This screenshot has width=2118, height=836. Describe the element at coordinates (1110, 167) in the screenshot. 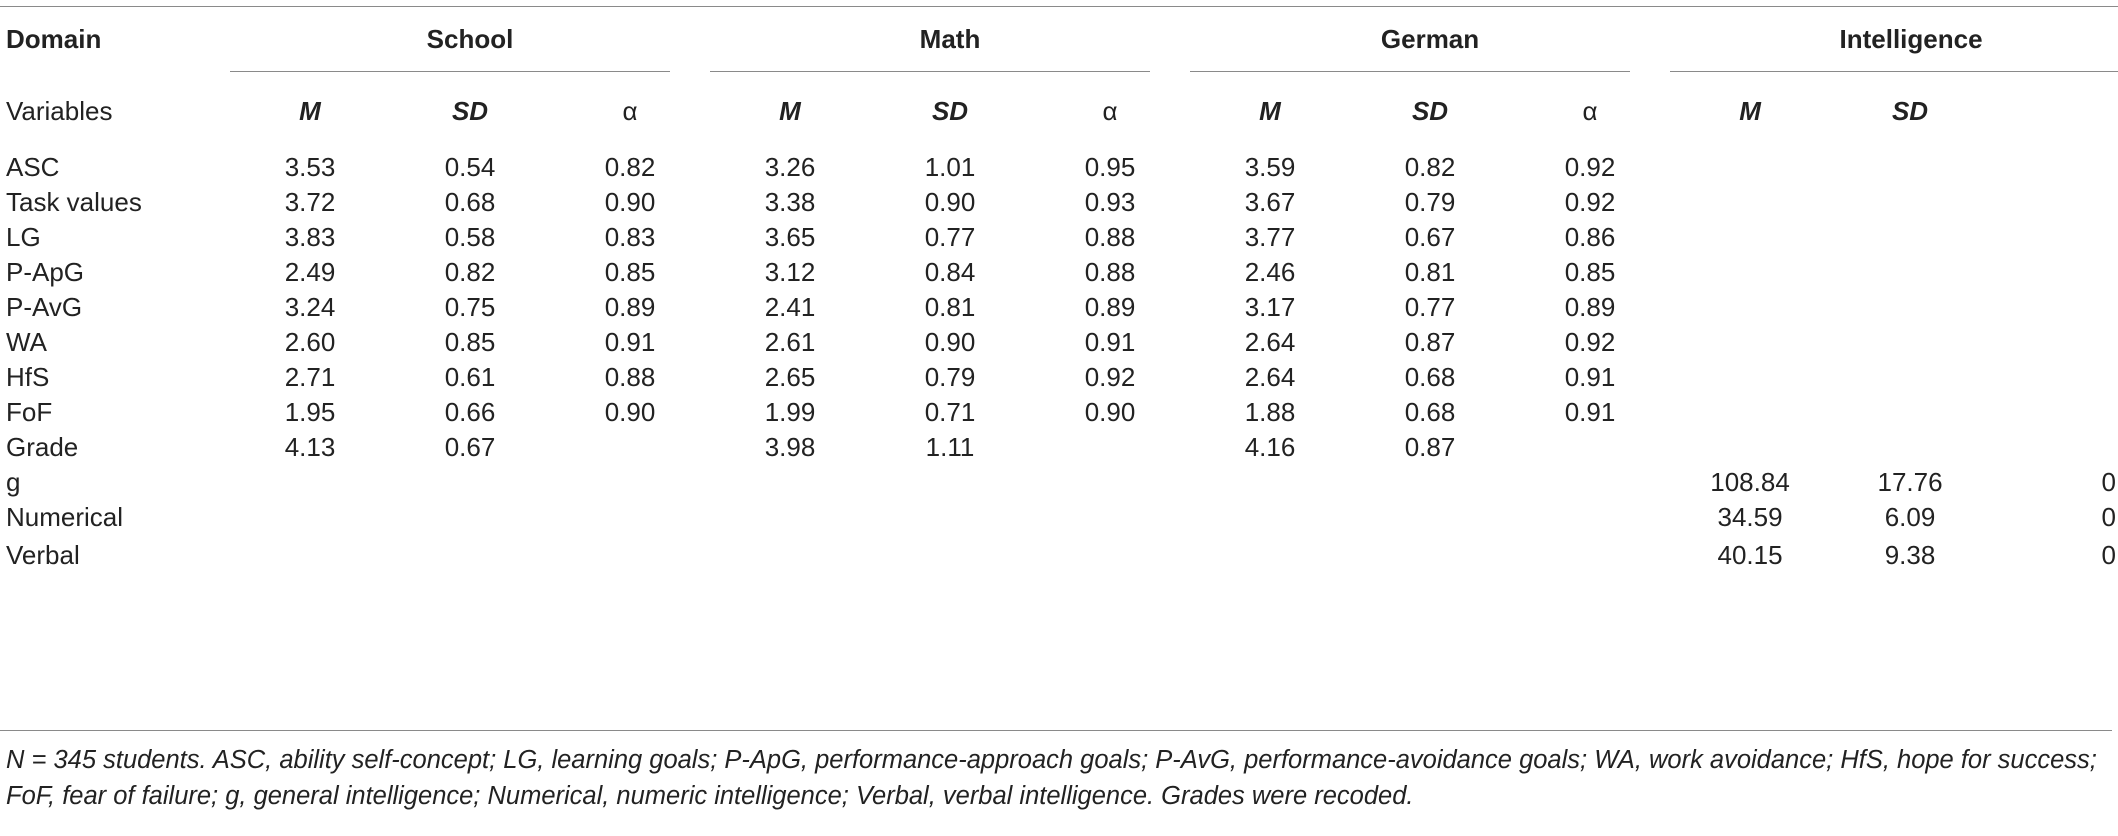

I see `table-cell: 0.95` at that location.